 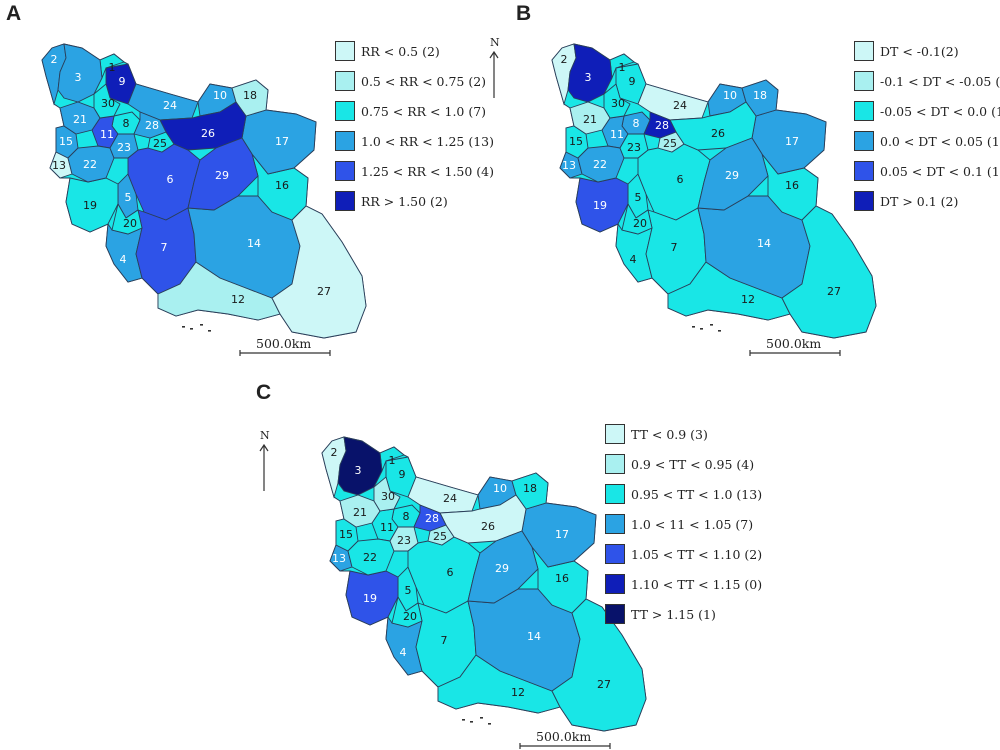 What do you see at coordinates (563, 736) in the screenshot?
I see `scale-label: 500.0km` at bounding box center [563, 736].